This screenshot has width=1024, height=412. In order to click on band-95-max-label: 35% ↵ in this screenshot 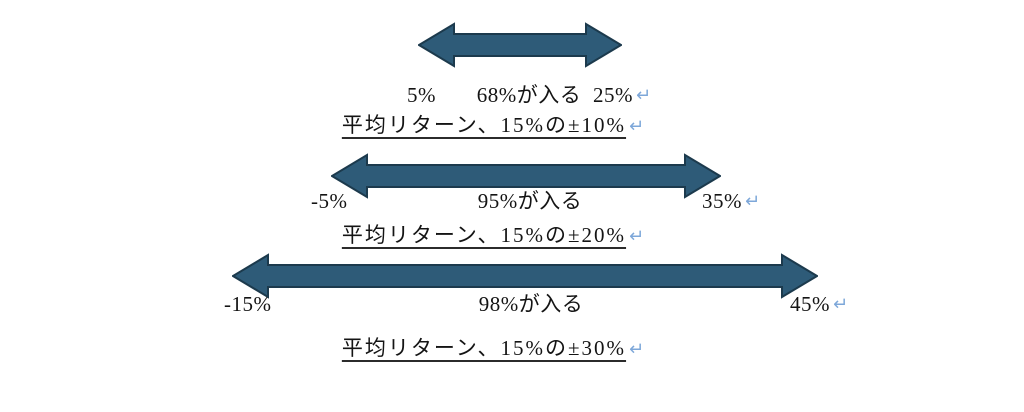, I will do `click(731, 201)`.